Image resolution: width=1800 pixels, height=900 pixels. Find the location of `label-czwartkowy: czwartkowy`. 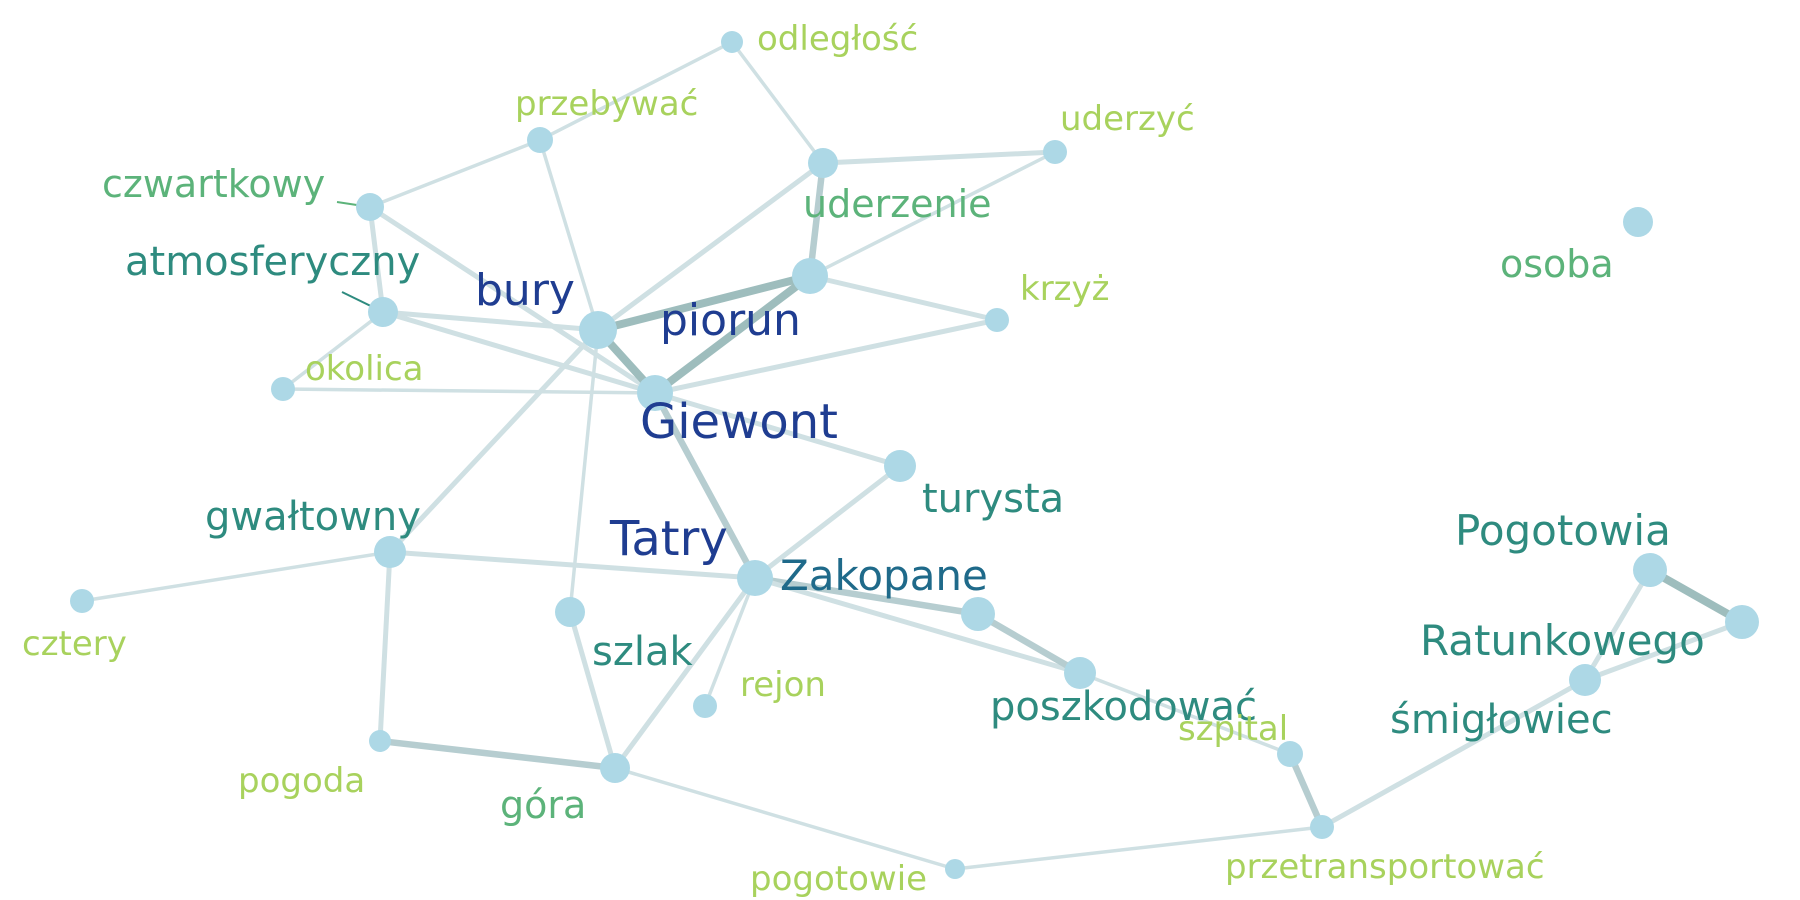

label-czwartkowy: czwartkowy is located at coordinates (213, 184).